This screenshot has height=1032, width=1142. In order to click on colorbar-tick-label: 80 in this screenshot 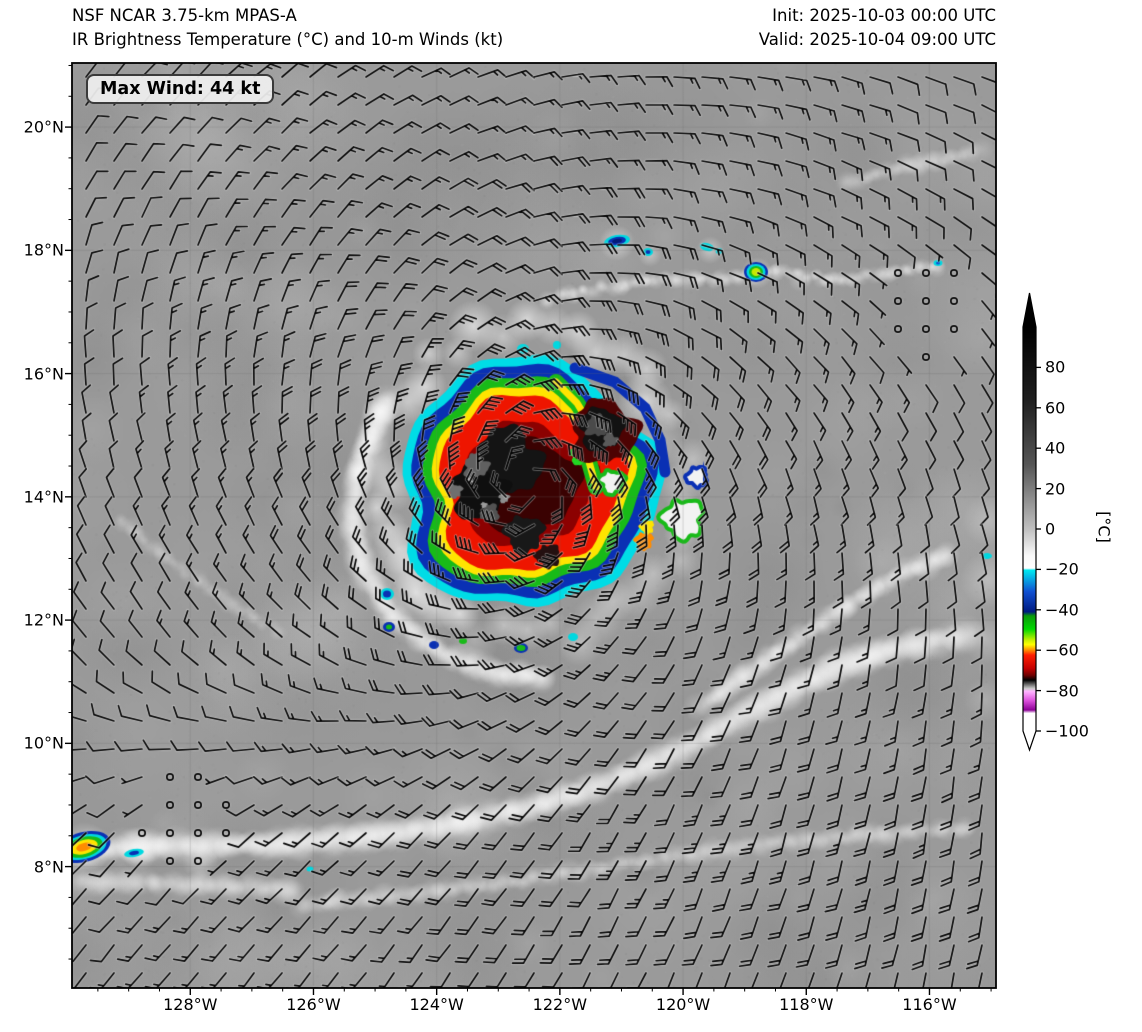, I will do `click(1055, 367)`.